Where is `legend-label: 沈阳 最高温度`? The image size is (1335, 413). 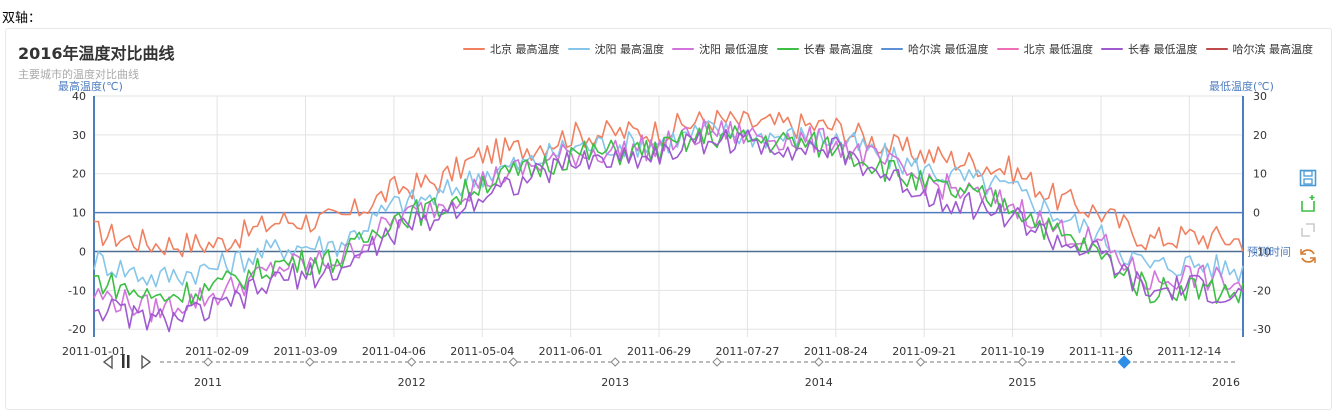
legend-label: 沈阳 最高温度 is located at coordinates (629, 49).